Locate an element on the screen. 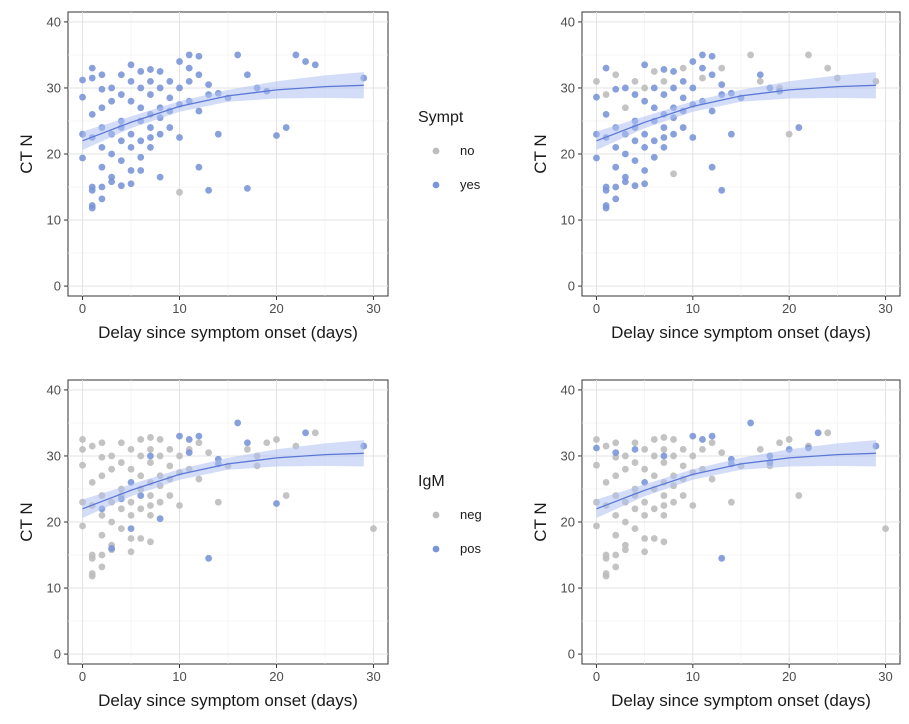  legend-label: no is located at coordinates (467, 150).